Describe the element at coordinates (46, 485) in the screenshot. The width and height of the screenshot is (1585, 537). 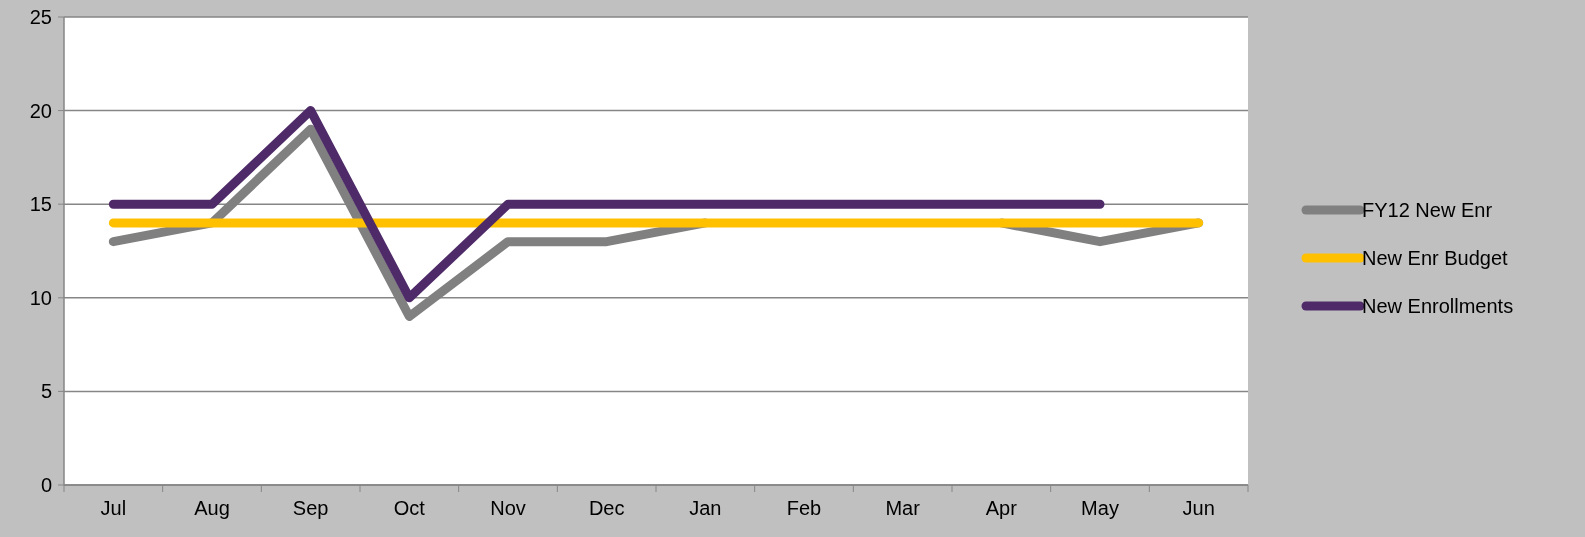
I see `y-tick-label: 0` at that location.